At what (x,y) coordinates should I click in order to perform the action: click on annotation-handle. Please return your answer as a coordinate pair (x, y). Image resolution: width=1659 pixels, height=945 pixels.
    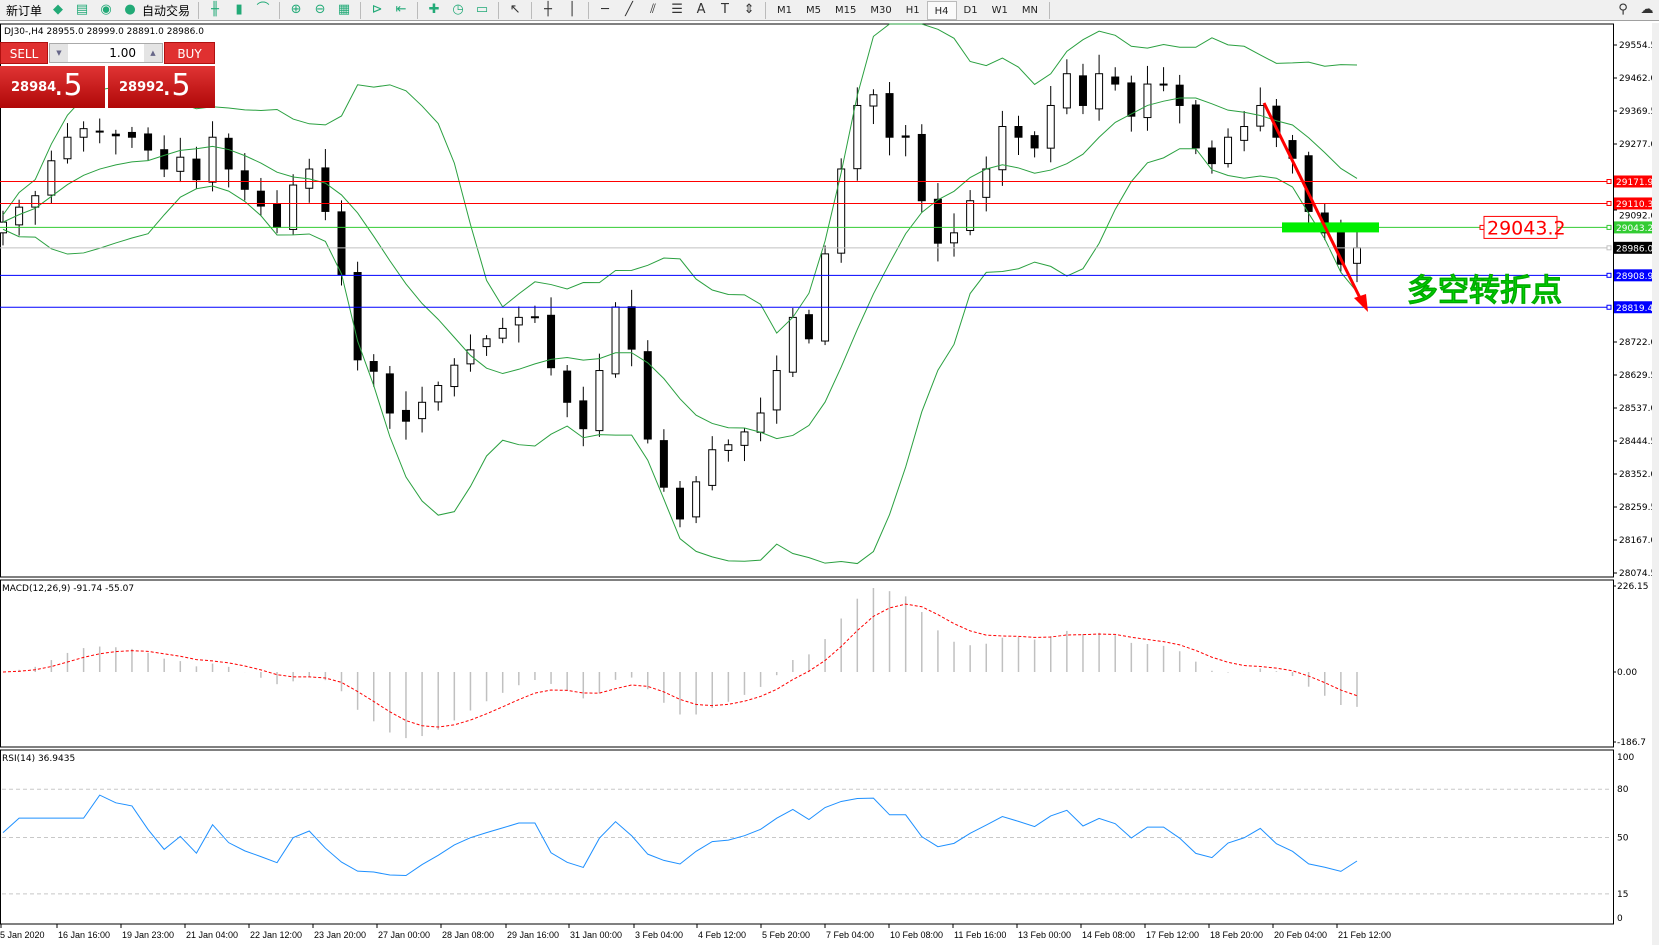
    Looking at the image, I should click on (1482, 227).